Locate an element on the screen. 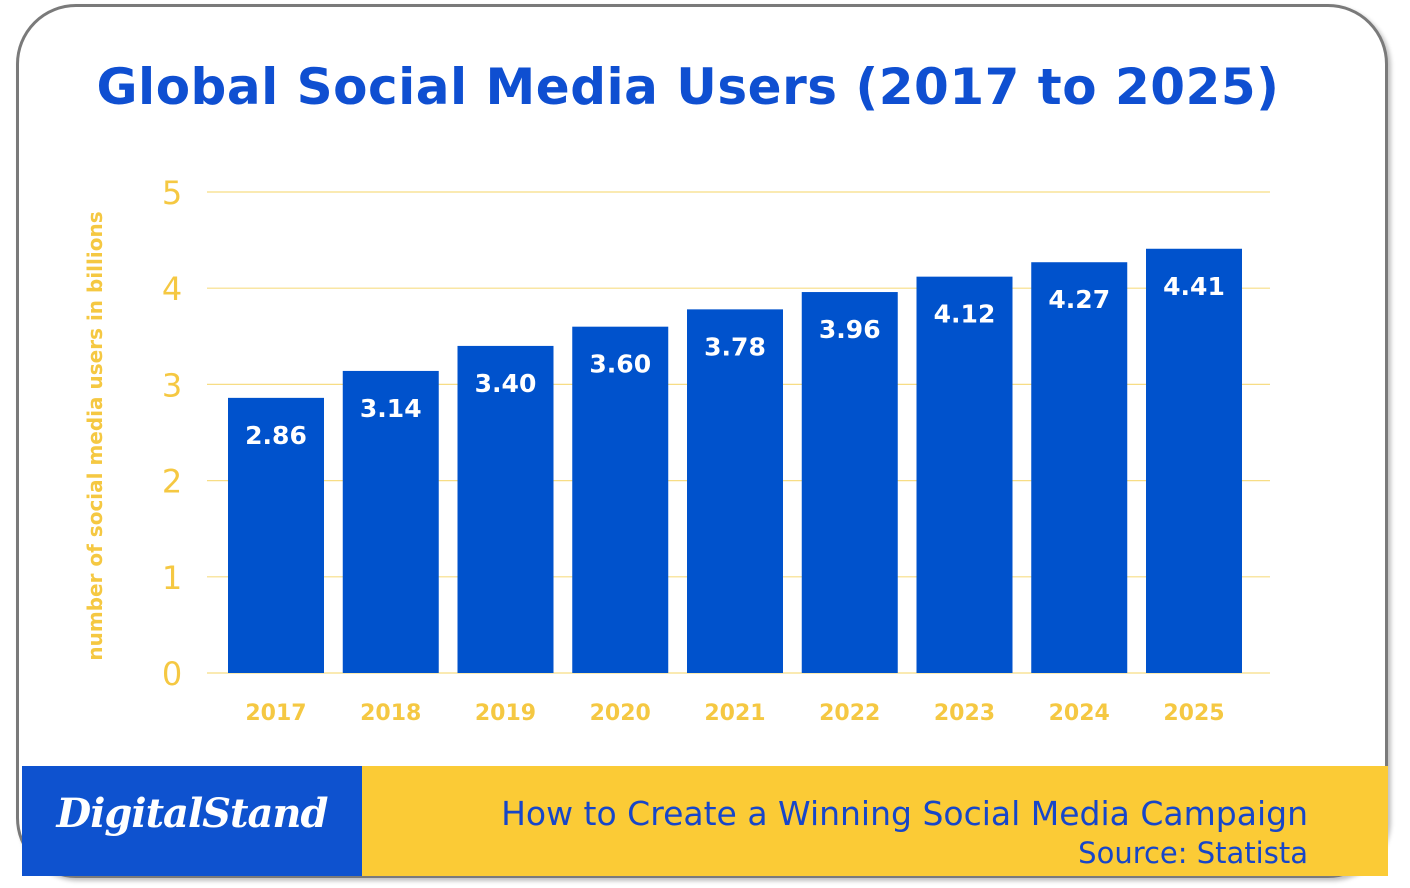 The height and width of the screenshot is (888, 1410). bar-value-label: 4.12 is located at coordinates (965, 314).